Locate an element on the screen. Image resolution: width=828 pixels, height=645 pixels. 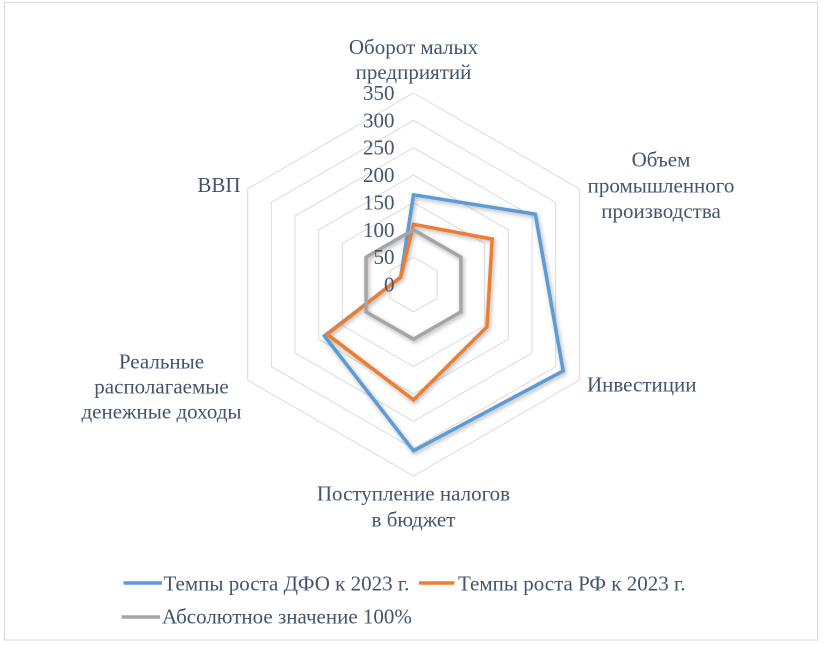
svg-text: промышленного is located at coordinates (661, 186).